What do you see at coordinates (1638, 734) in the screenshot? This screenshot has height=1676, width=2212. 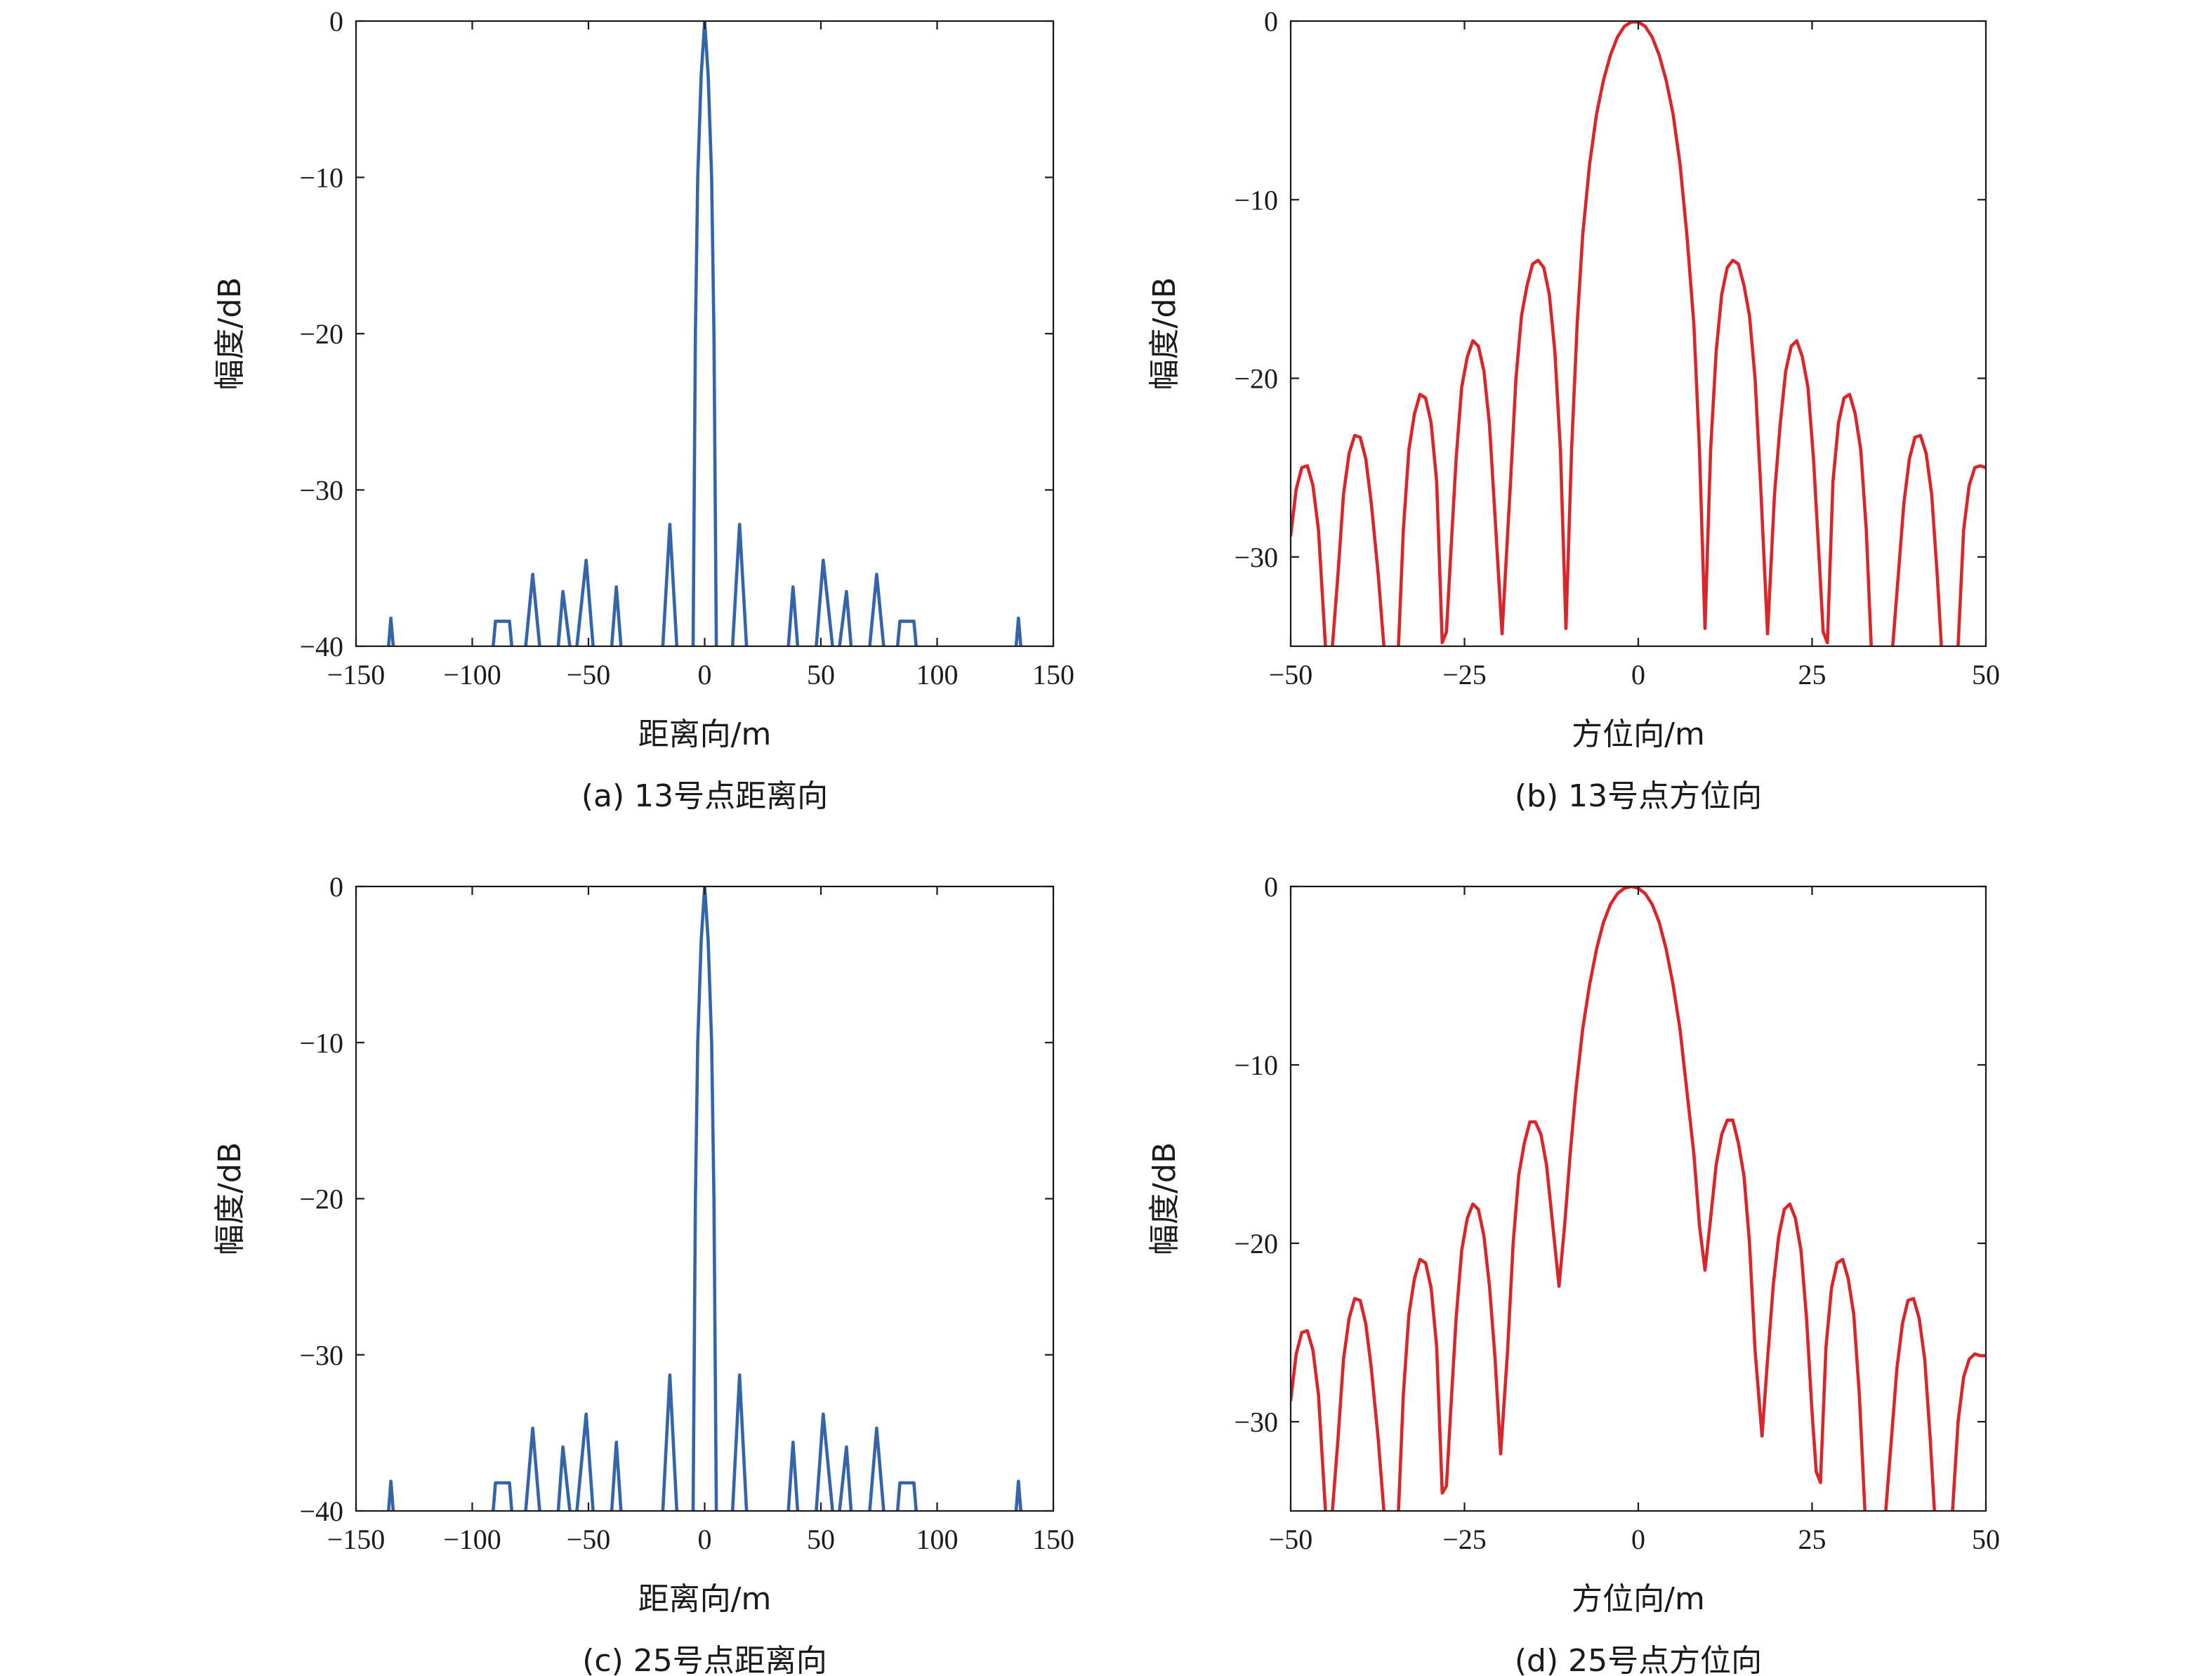 I see `x-axis-label: 方位向/m` at bounding box center [1638, 734].